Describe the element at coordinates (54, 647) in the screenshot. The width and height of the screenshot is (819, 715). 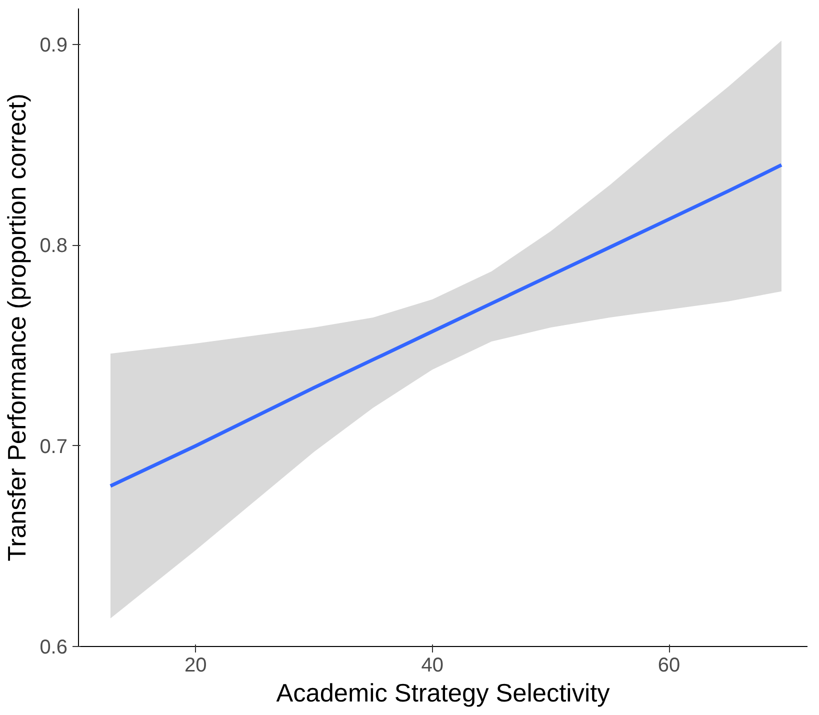
I see `y-tick-label: 0.6` at that location.